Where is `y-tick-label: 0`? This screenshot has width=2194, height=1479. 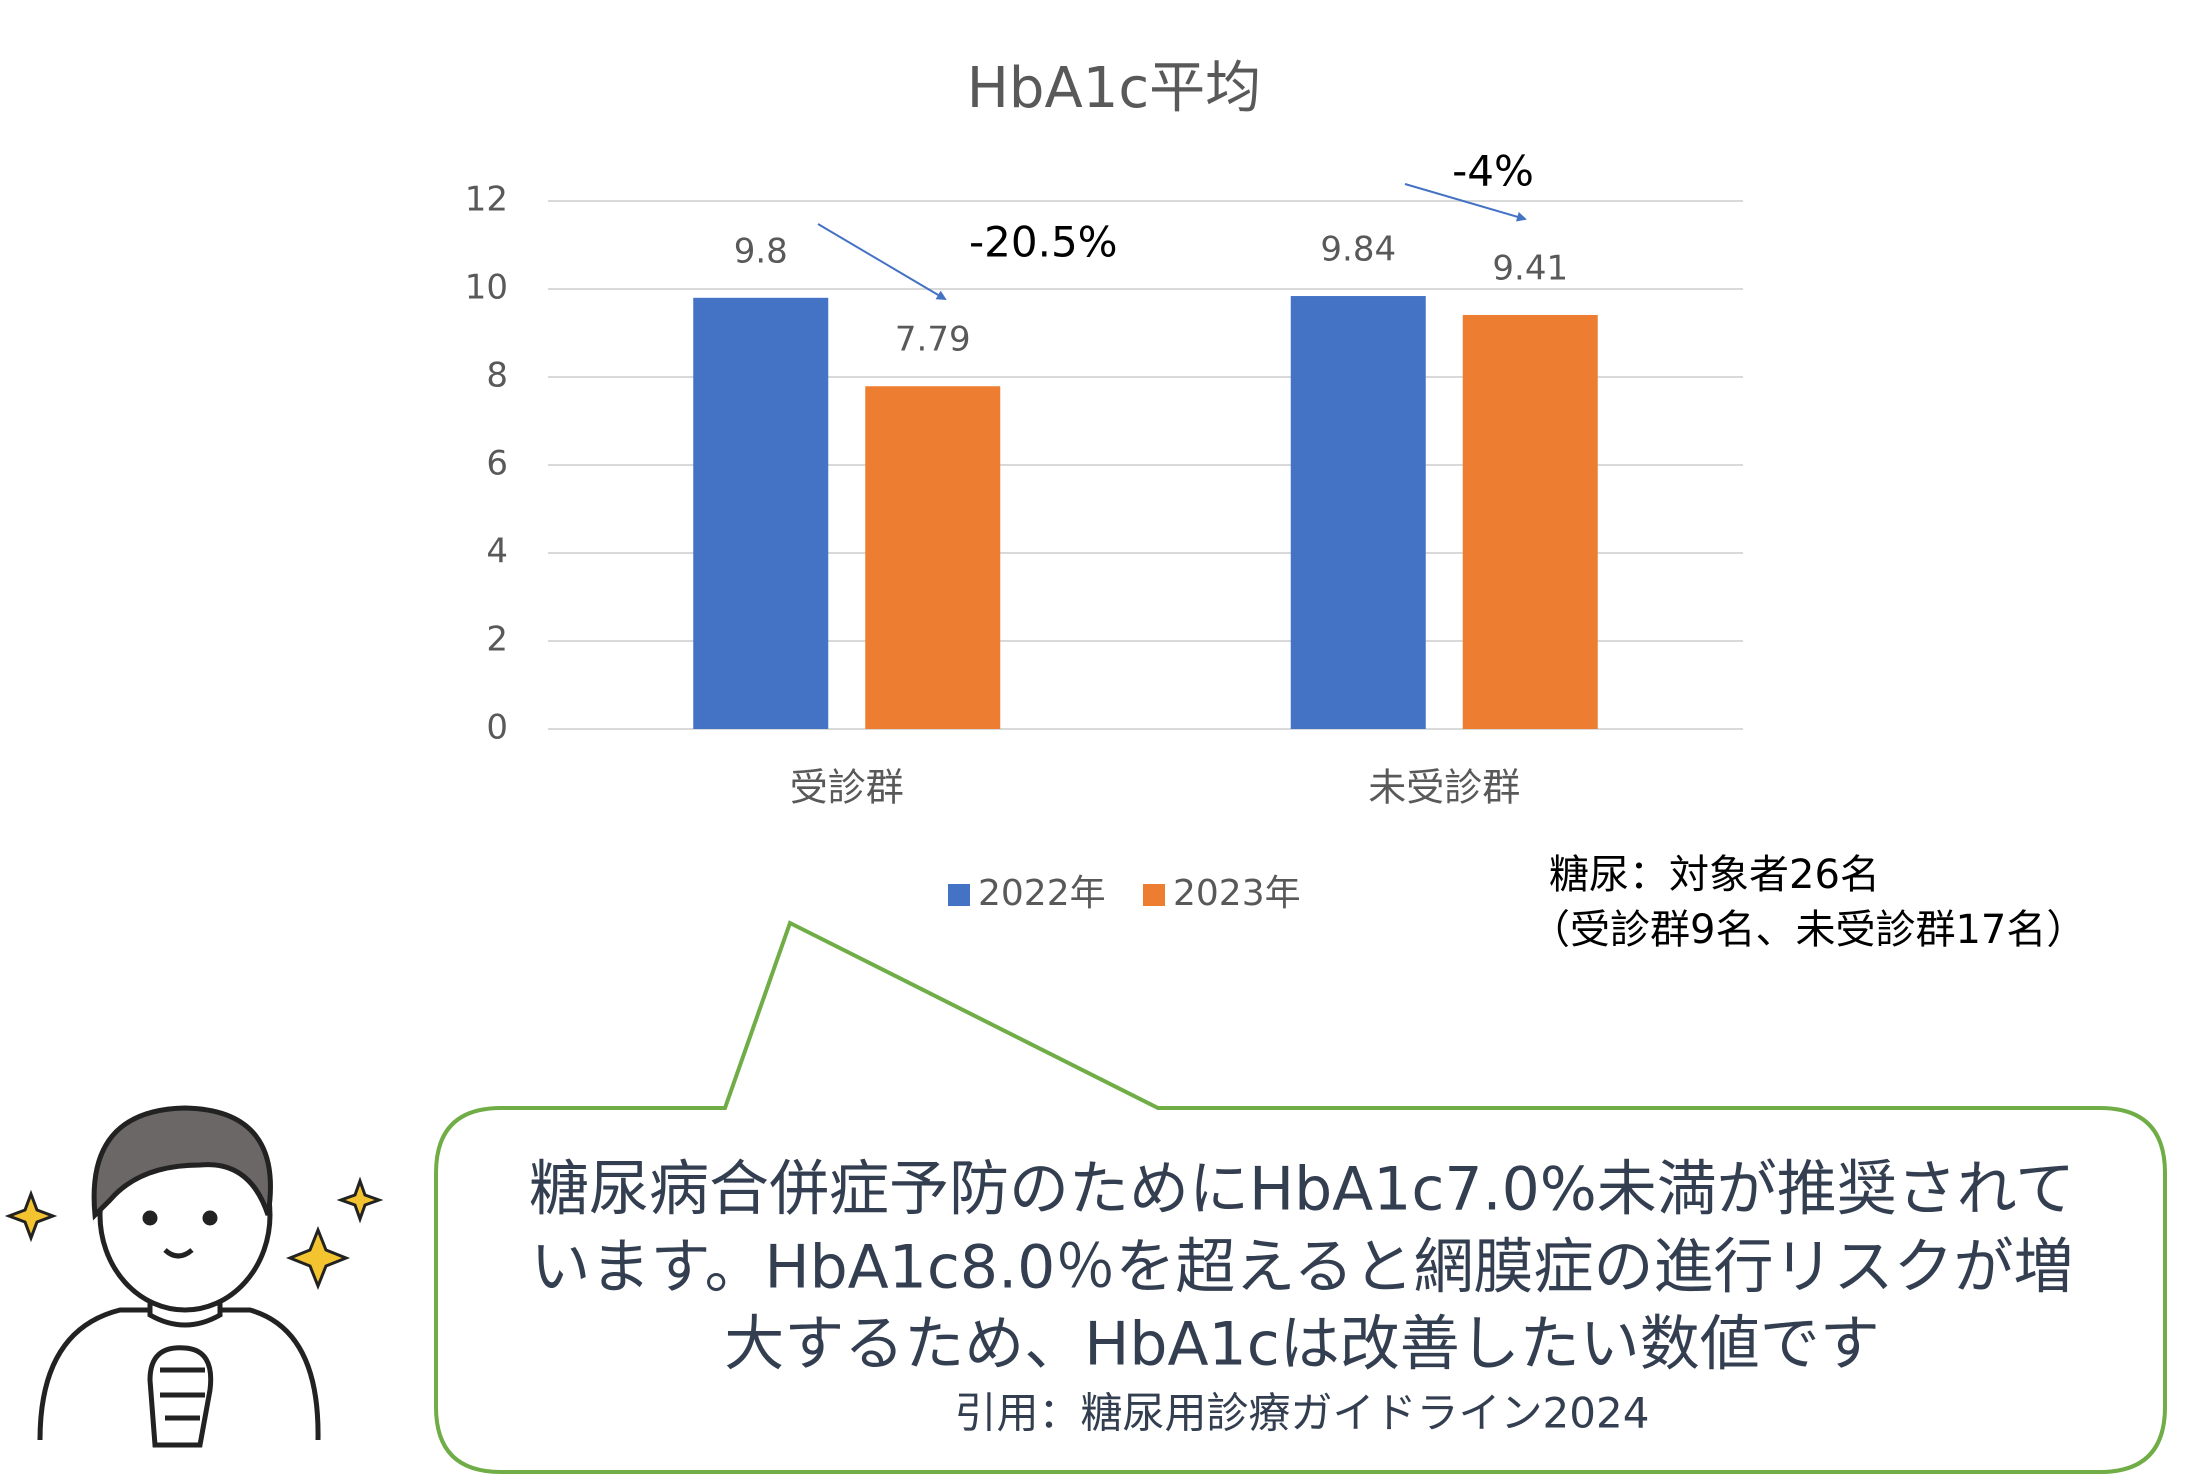 y-tick-label: 0 is located at coordinates (497, 728).